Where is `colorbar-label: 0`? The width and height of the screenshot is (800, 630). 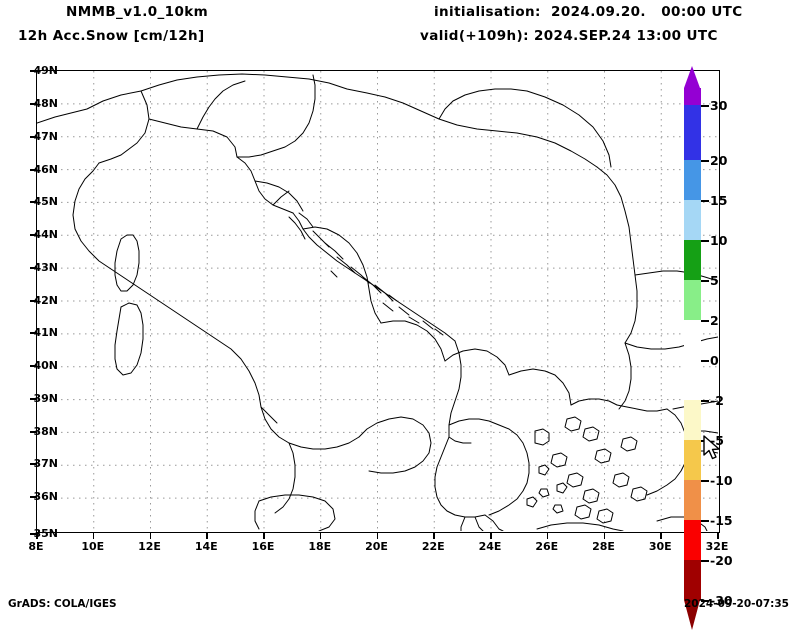
colorbar-label: 0 is located at coordinates (714, 360).